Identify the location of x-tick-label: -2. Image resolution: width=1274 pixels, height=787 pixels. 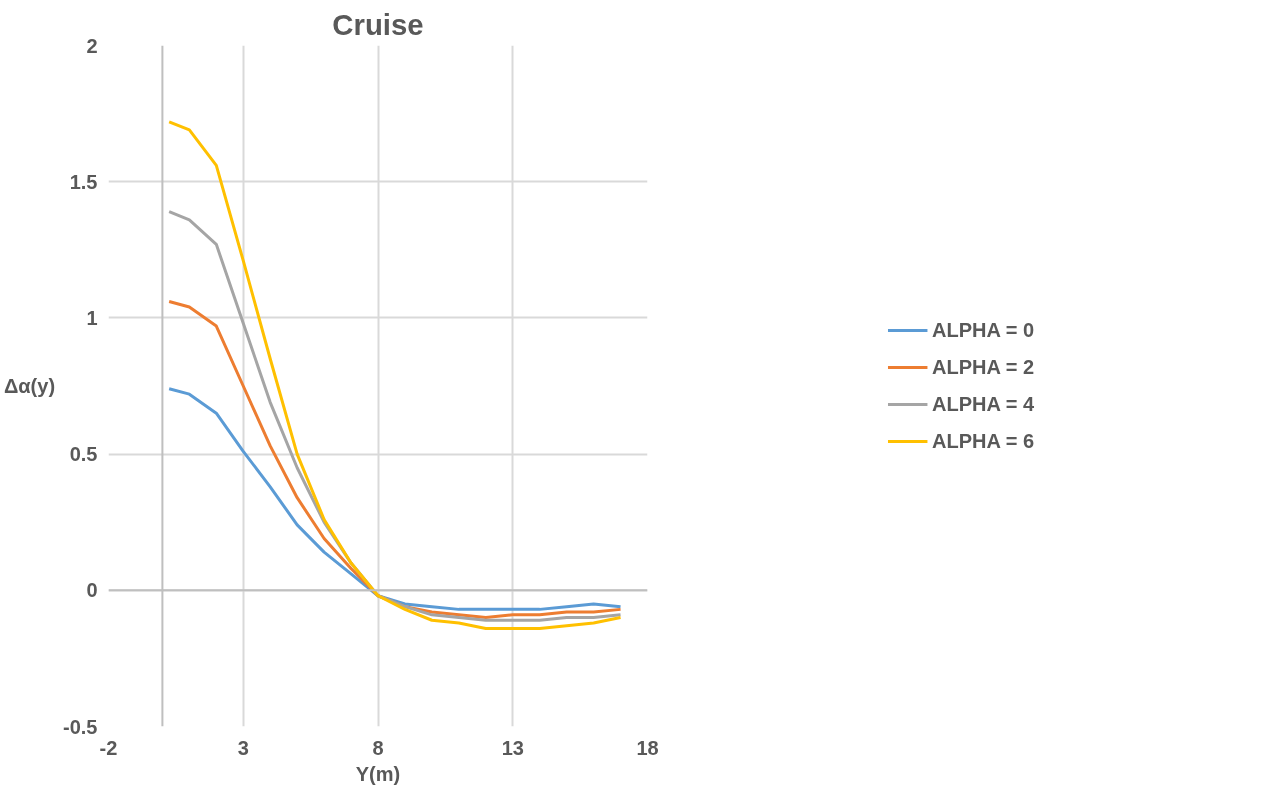
(108, 747).